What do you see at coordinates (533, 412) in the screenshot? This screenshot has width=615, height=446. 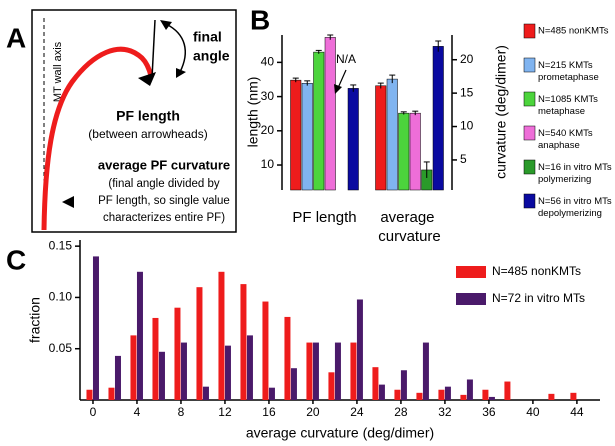 I see `x-tick-label: 40` at bounding box center [533, 412].